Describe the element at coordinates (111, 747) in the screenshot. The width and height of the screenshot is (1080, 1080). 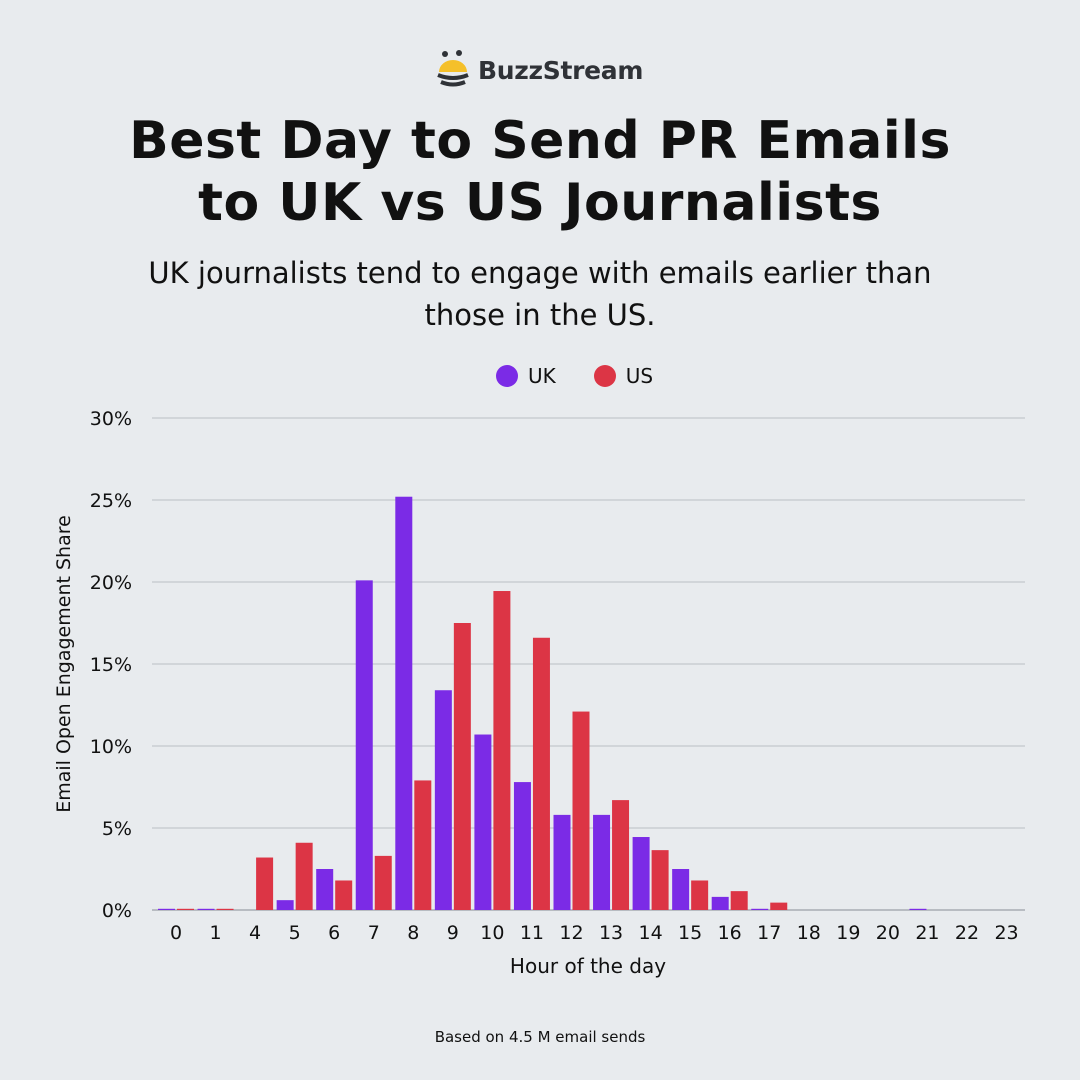
I see `y-tick-label: 10%` at that location.